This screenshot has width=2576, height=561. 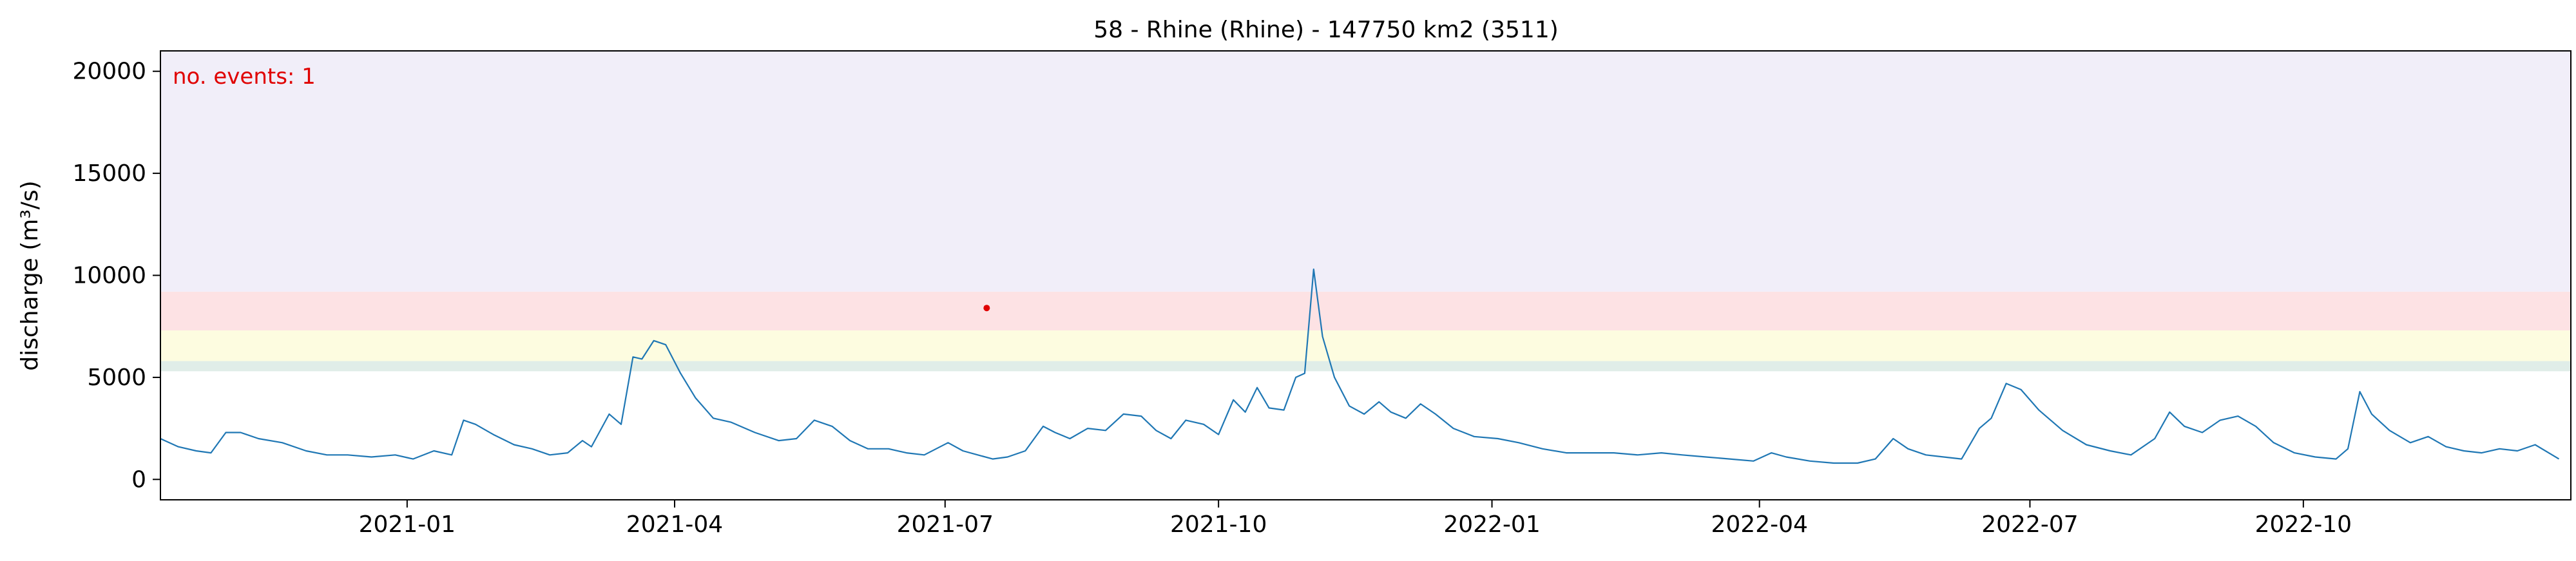 What do you see at coordinates (2030, 524) in the screenshot?
I see `x-tick-label: 2022-07` at bounding box center [2030, 524].